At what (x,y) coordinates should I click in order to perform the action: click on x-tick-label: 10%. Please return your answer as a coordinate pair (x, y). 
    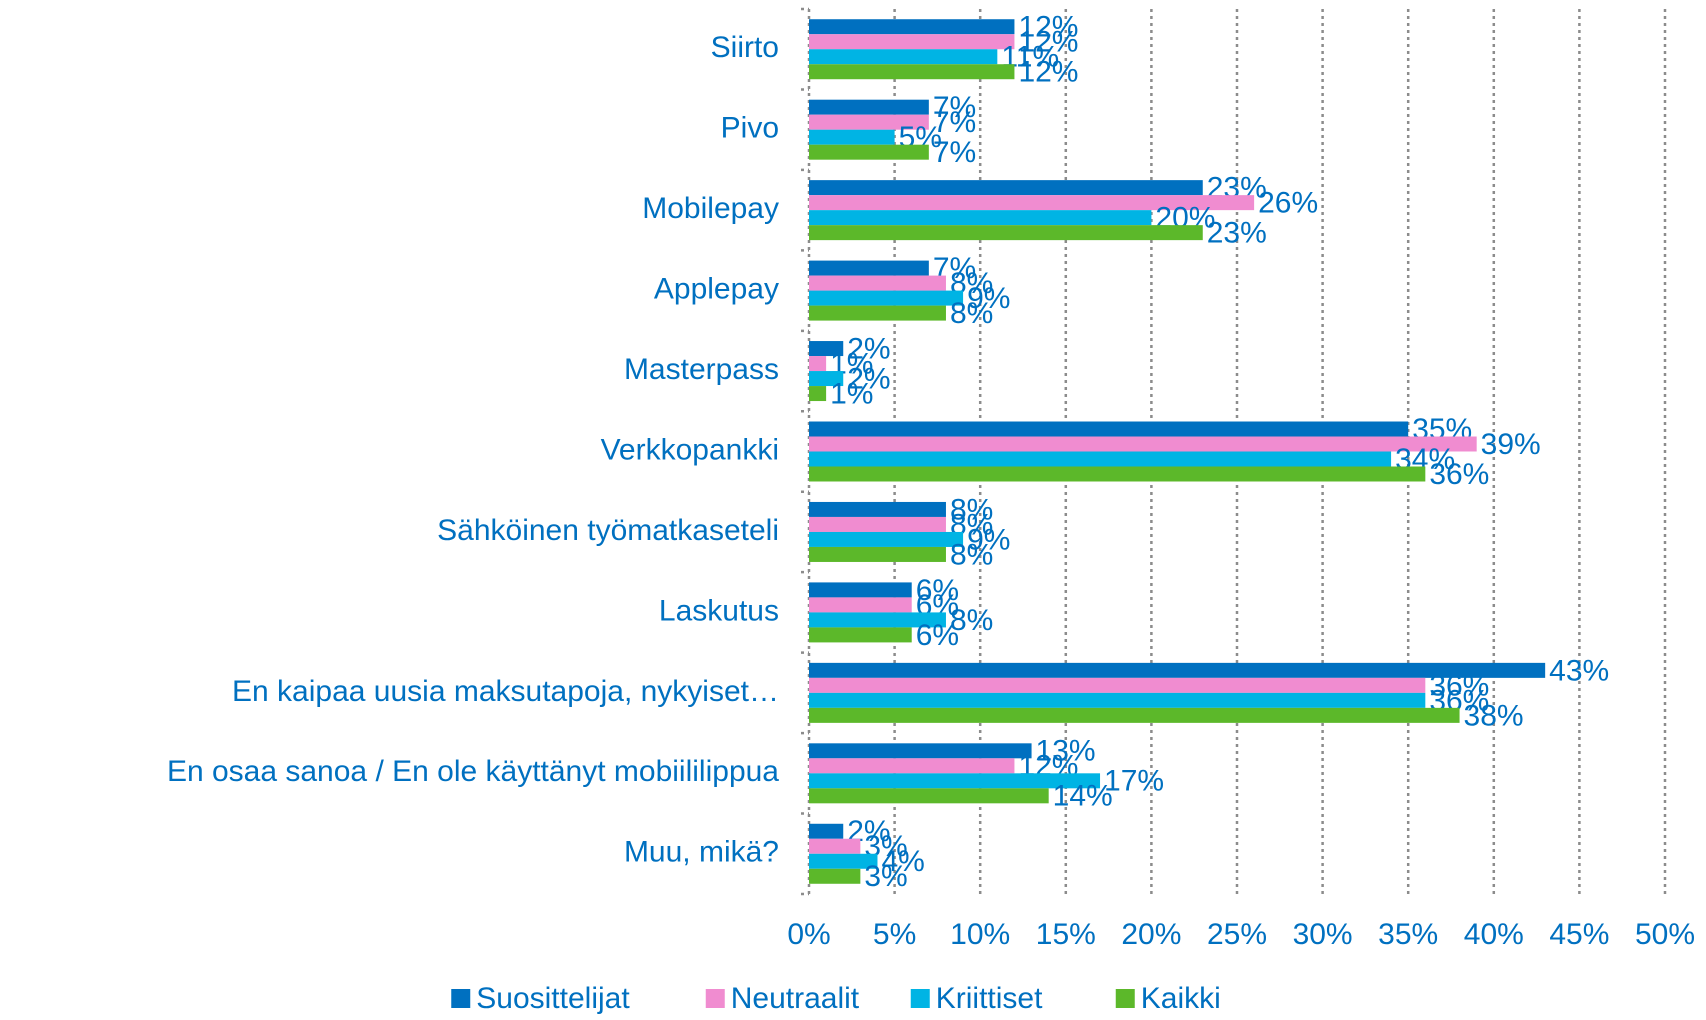
    Looking at the image, I should click on (980, 934).